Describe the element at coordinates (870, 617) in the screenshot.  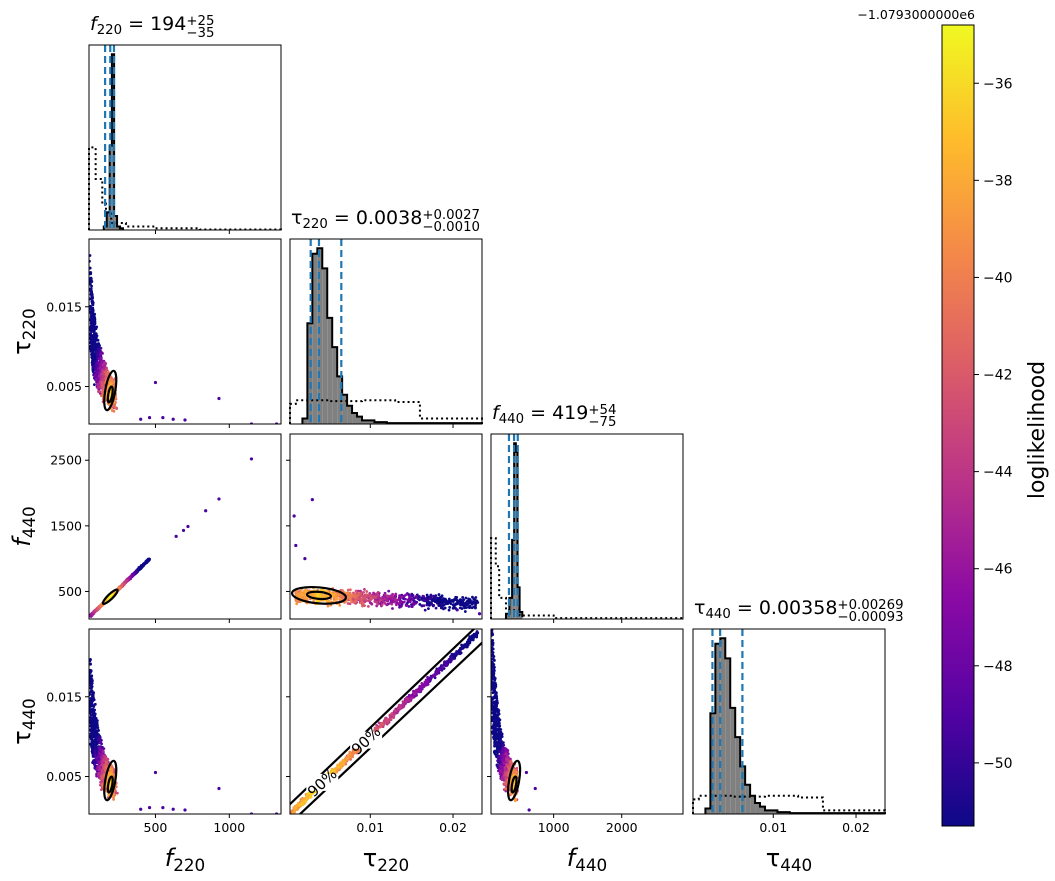
I see `panel-title-lower-error: −0.00093` at that location.